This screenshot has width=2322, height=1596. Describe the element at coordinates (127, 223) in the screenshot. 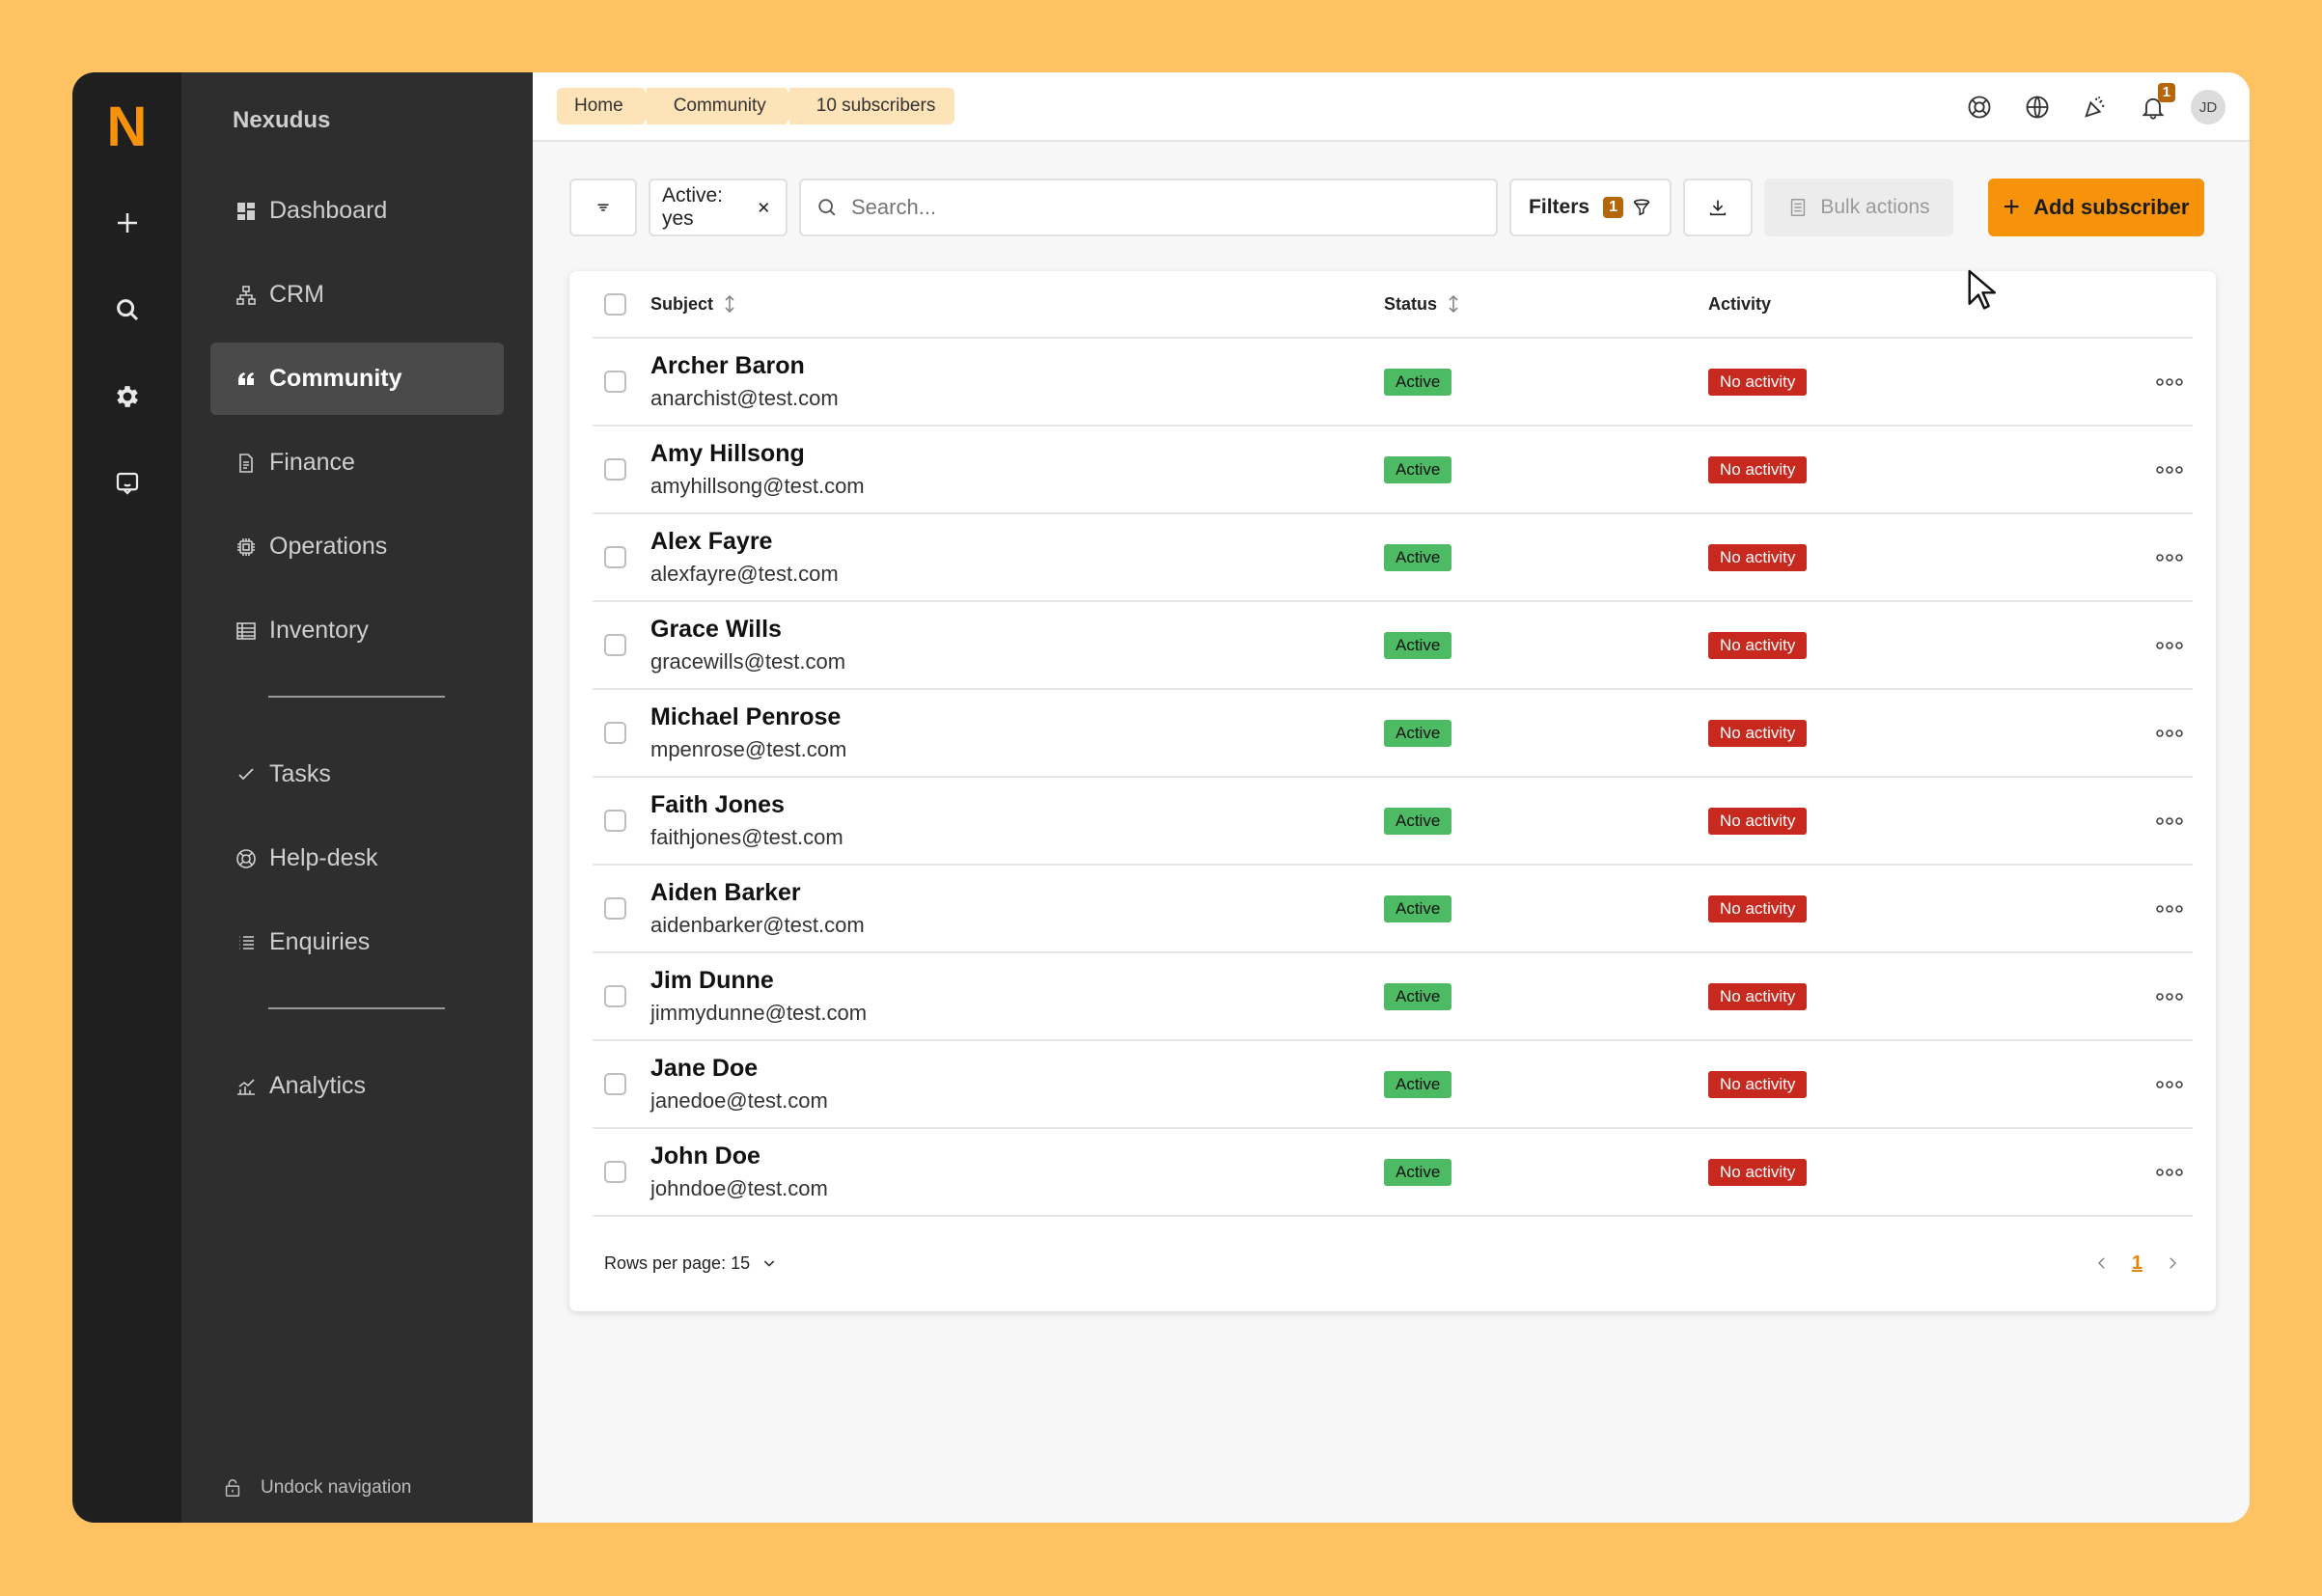

I see `plus-icon` at that location.